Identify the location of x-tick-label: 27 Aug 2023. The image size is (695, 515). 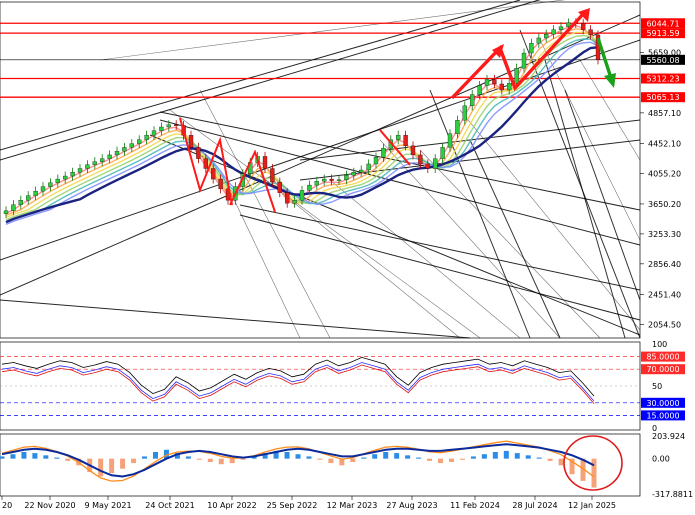
(411, 505).